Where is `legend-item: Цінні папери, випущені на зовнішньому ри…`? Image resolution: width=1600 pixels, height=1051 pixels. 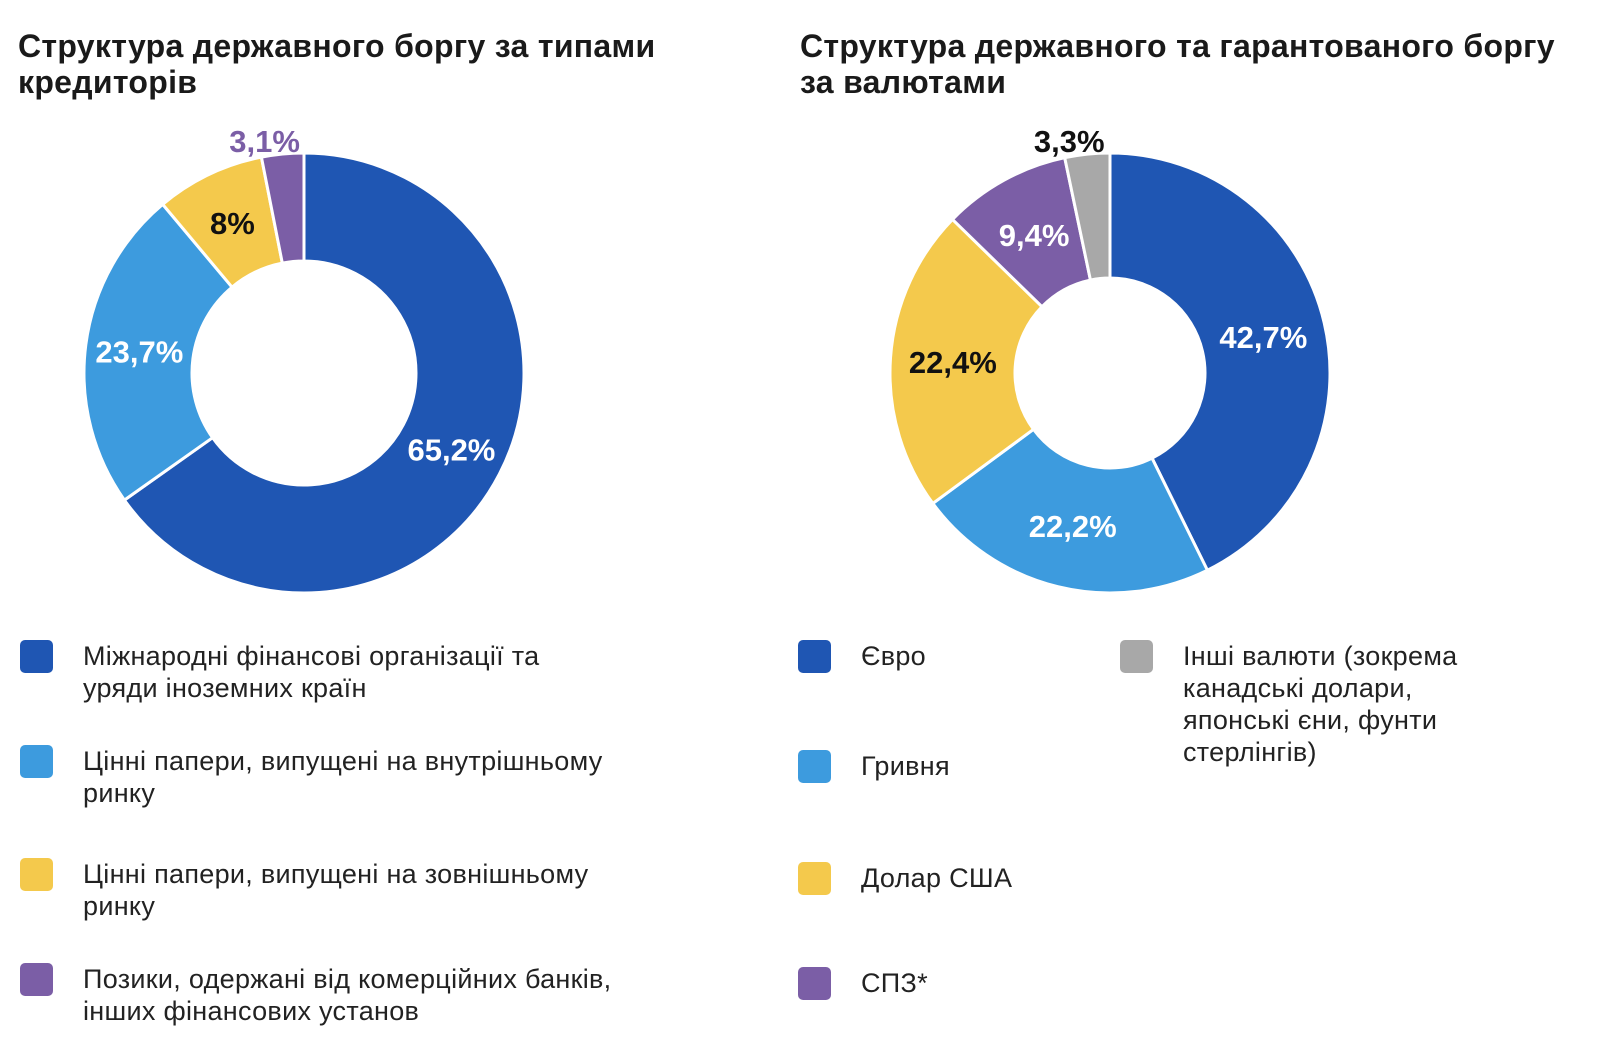
legend-item: Цінні папери, випущені на зовнішньому ри… is located at coordinates (316, 890).